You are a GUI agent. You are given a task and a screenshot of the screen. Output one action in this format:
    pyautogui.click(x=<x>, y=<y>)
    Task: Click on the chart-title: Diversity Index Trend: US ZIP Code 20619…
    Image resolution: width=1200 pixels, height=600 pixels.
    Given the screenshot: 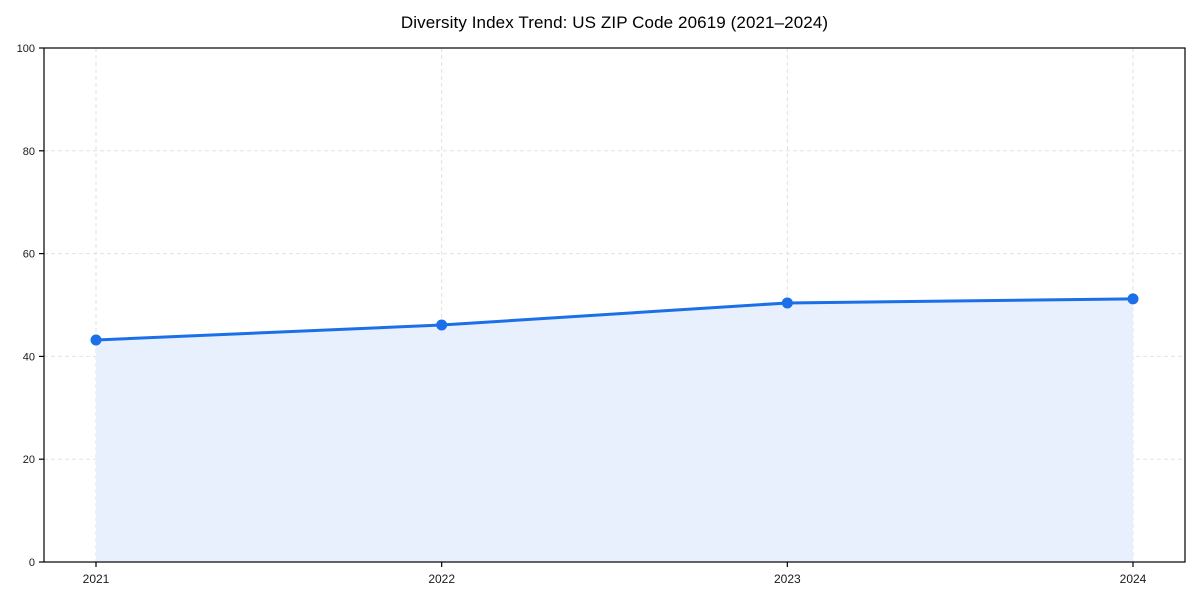 What is the action you would take?
    pyautogui.click(x=614, y=22)
    